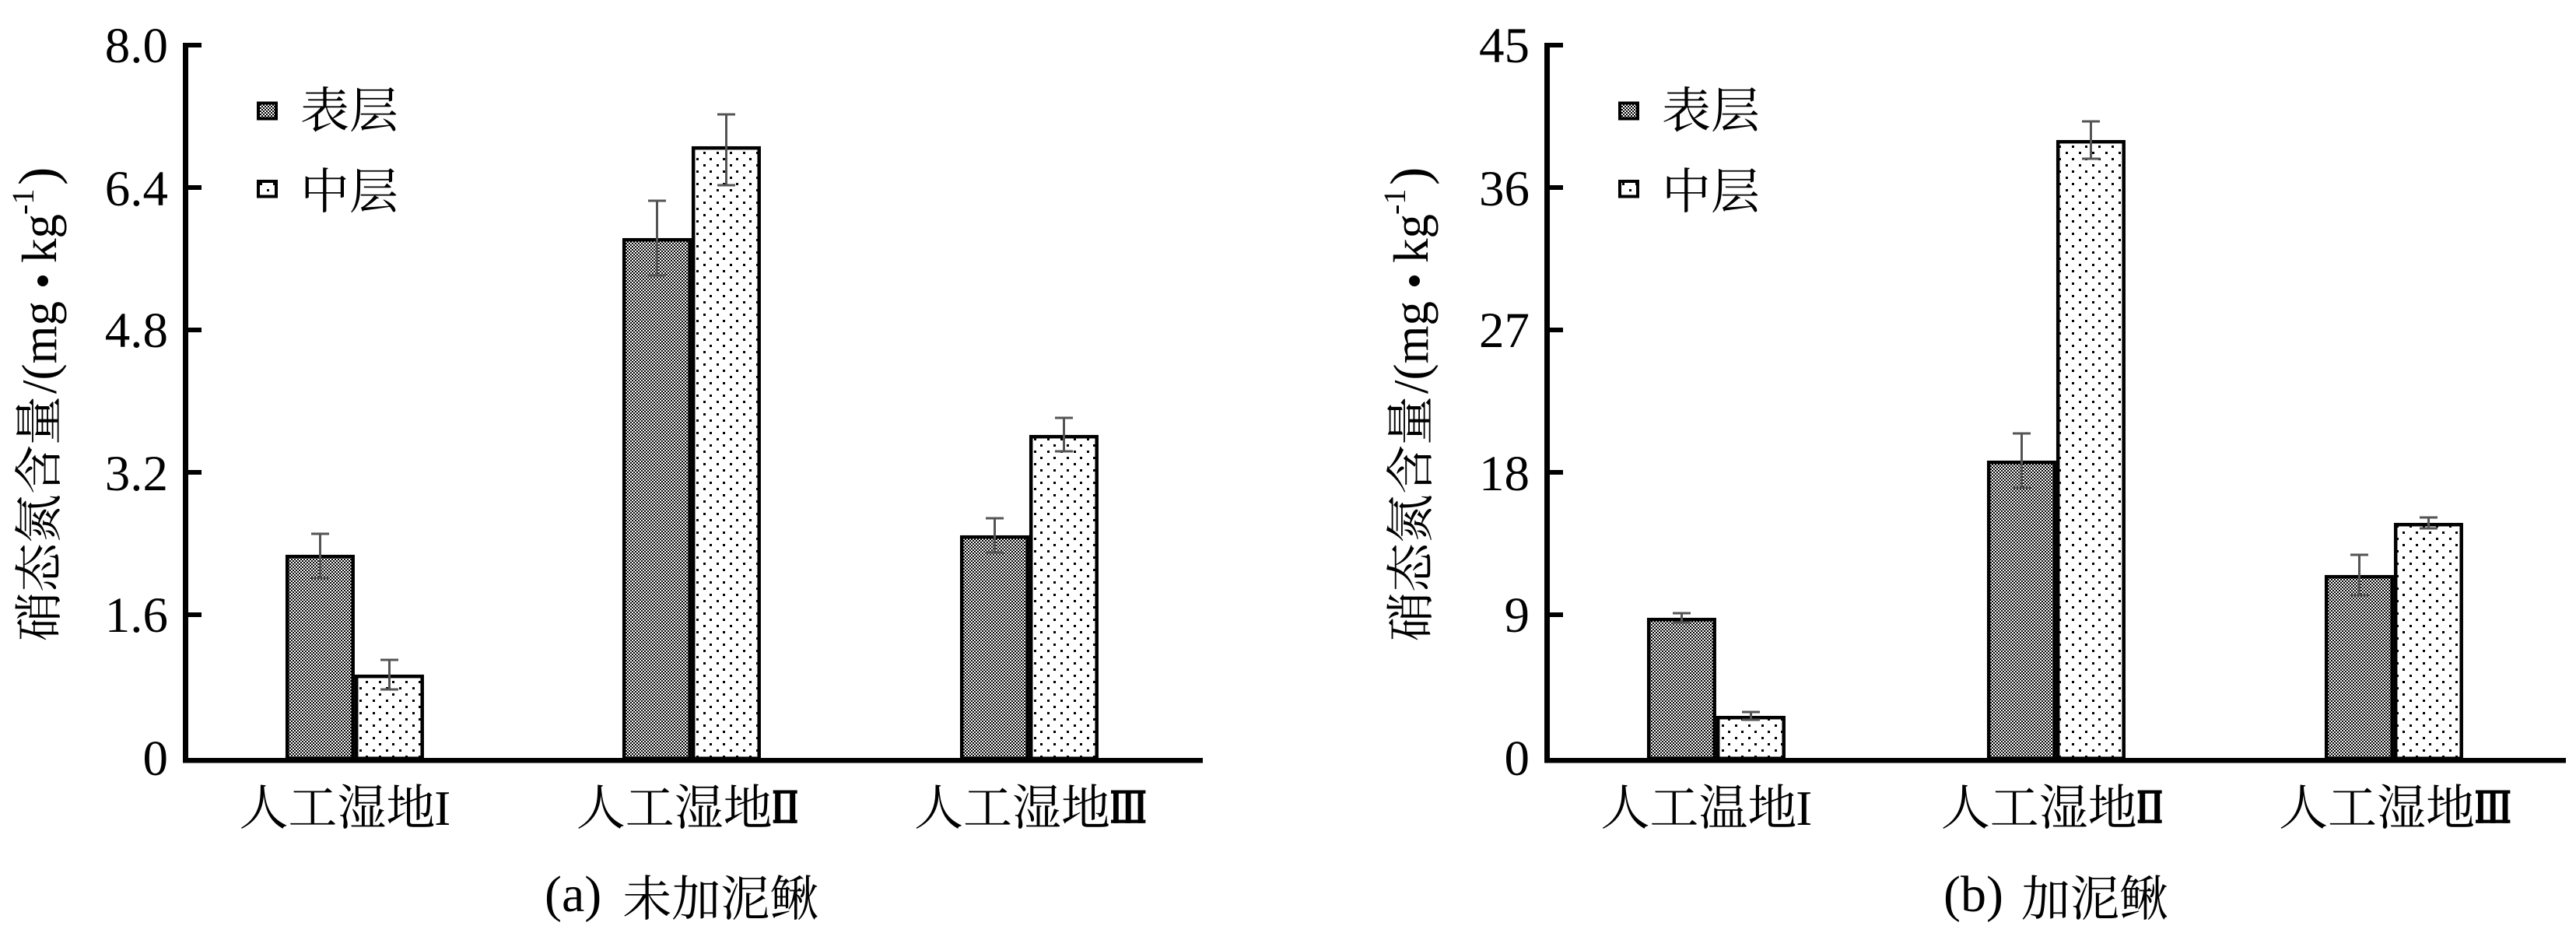  I want to click on svg-text: 45, so click(1504, 46).